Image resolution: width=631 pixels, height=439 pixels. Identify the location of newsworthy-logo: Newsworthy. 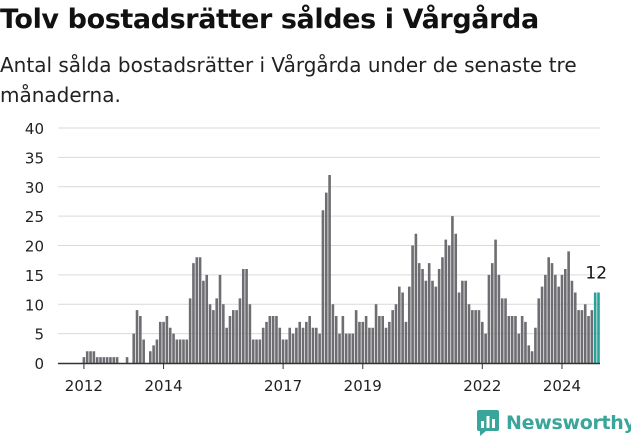
(553, 423).